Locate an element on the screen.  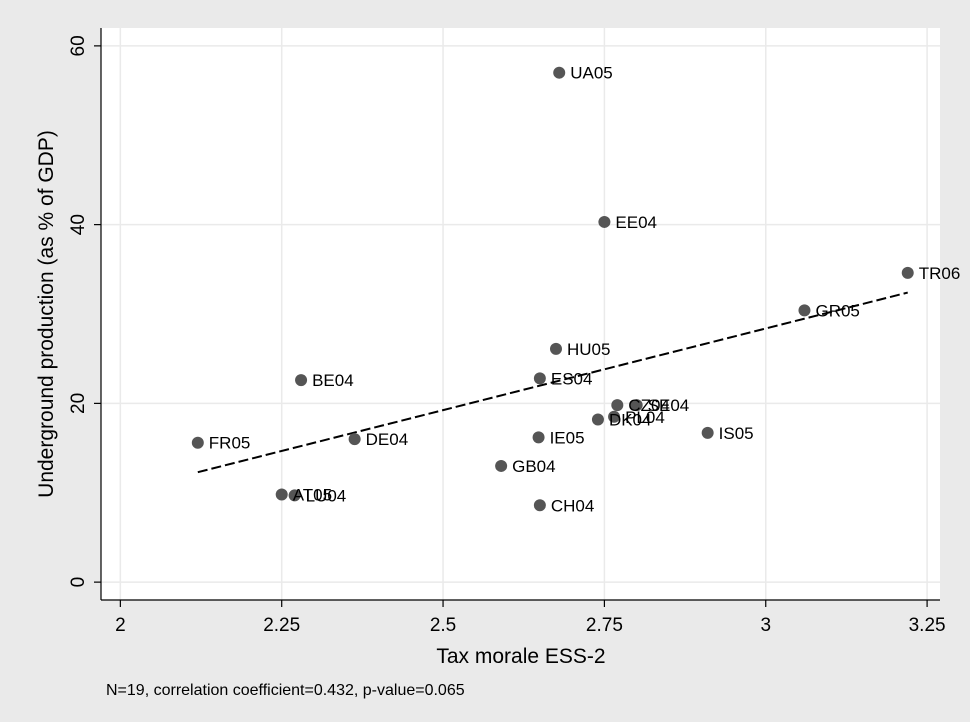
point-pl04 is located at coordinates (614, 416).